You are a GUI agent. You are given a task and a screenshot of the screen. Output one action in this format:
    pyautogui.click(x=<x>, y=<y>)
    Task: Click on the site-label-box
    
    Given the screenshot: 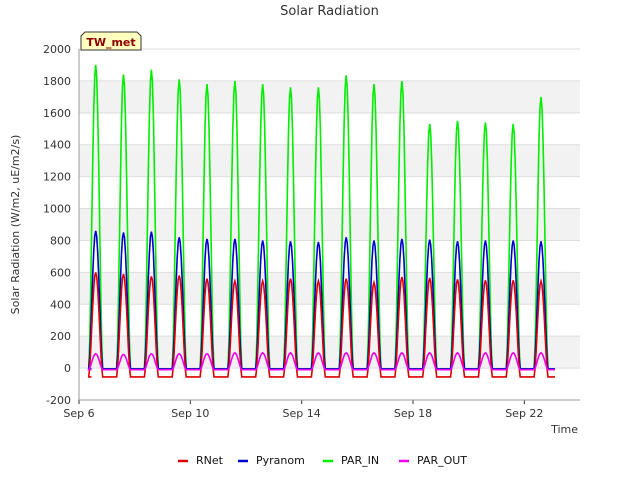 What is the action you would take?
    pyautogui.click(x=111, y=41)
    